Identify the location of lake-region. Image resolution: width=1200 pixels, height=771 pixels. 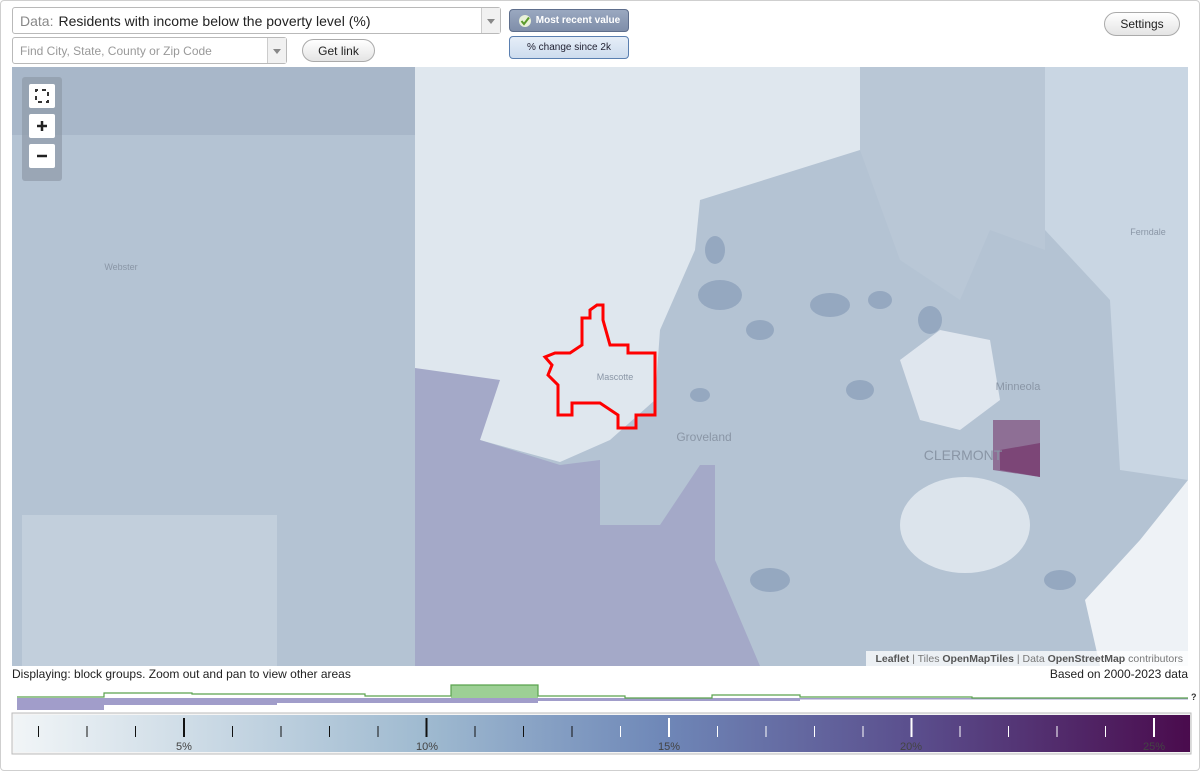
(965, 525).